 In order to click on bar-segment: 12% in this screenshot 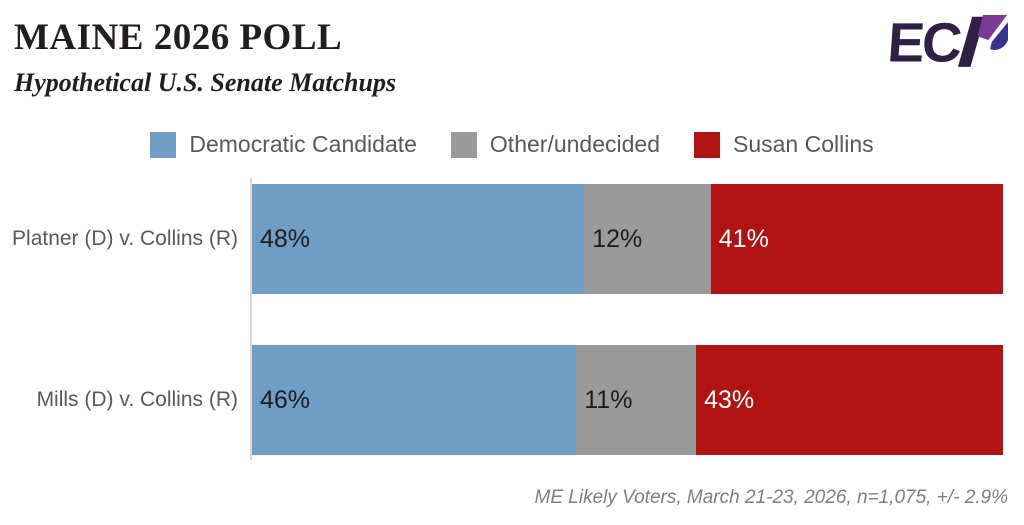, I will do `click(647, 239)`.